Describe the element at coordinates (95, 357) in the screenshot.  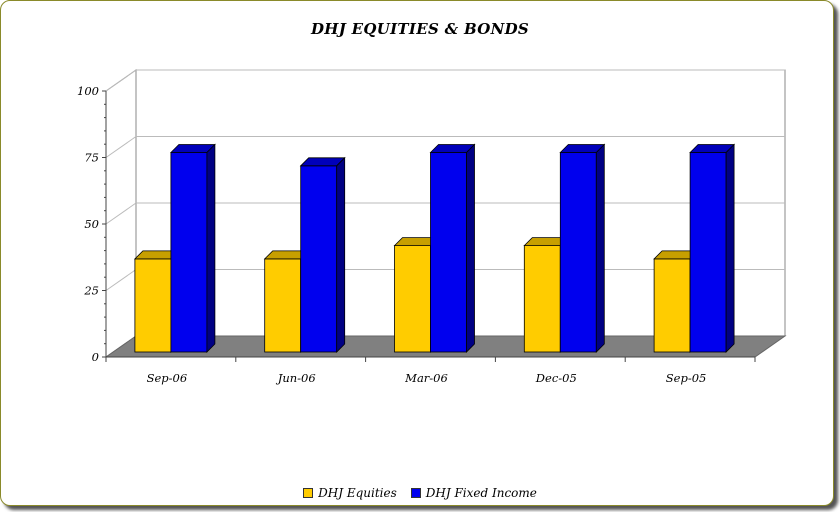
I see `y-tick-label: 0` at that location.